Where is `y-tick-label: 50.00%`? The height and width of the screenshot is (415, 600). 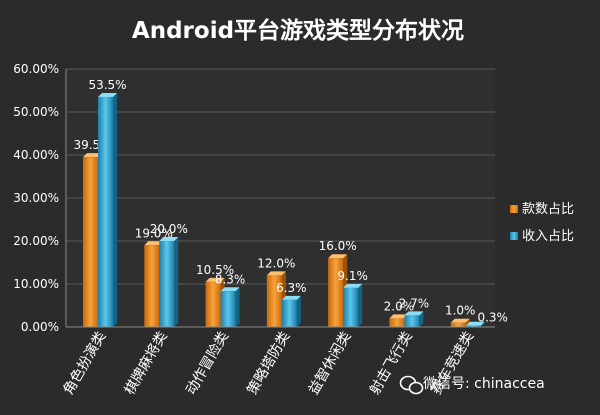 y-tick-label: 50.00% is located at coordinates (36, 112).